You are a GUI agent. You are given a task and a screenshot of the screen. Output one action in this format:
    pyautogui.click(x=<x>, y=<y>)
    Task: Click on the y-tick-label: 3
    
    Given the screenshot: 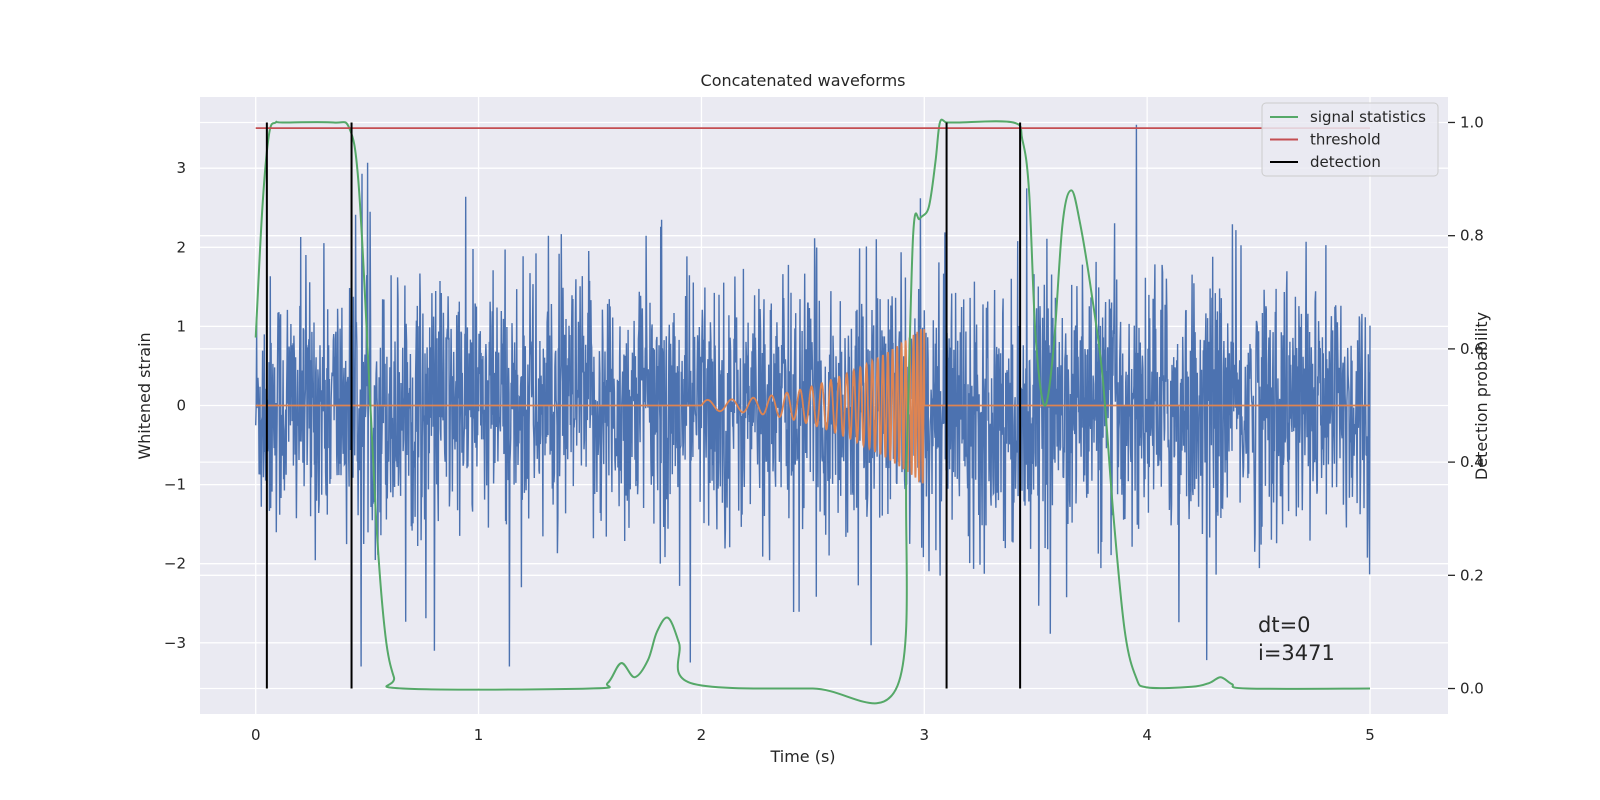 What is the action you would take?
    pyautogui.click(x=181, y=168)
    